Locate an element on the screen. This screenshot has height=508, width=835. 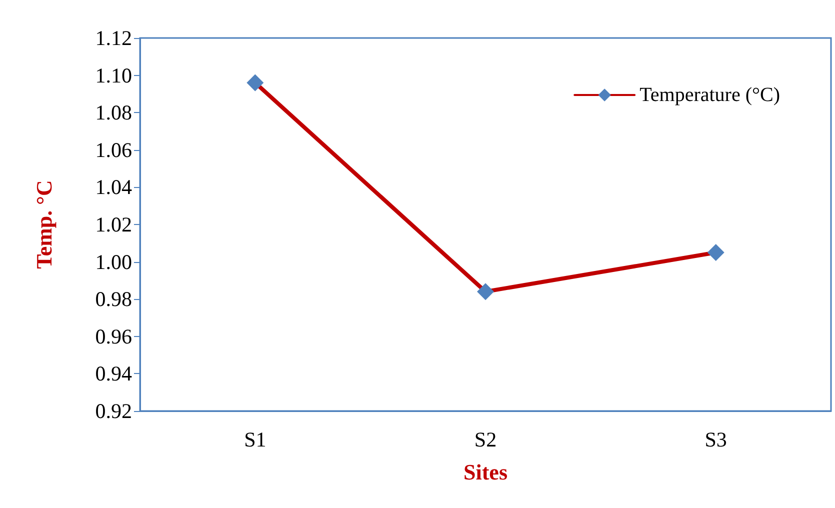
x-axis-title: Sites is located at coordinates (486, 472).